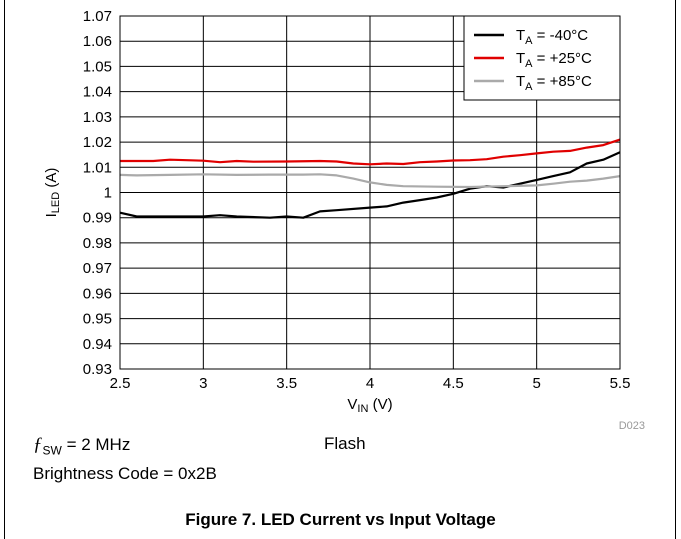 The width and height of the screenshot is (681, 539). I want to click on x-tick-label: 3, so click(203, 383).